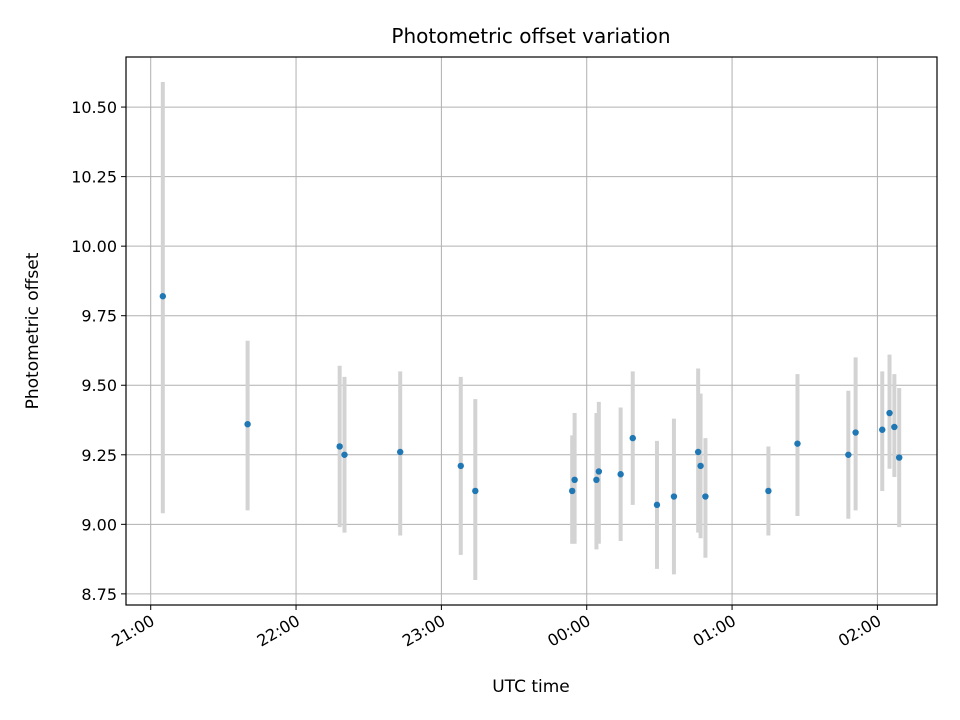  Describe the element at coordinates (94, 107) in the screenshot. I see `y-tick-label: 10.50` at that location.